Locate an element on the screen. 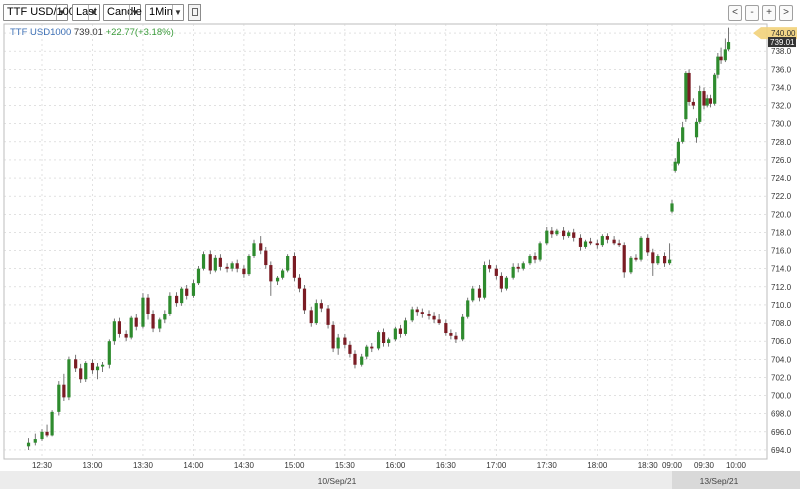  chart-style-select: Candle ▼ is located at coordinates (122, 12).